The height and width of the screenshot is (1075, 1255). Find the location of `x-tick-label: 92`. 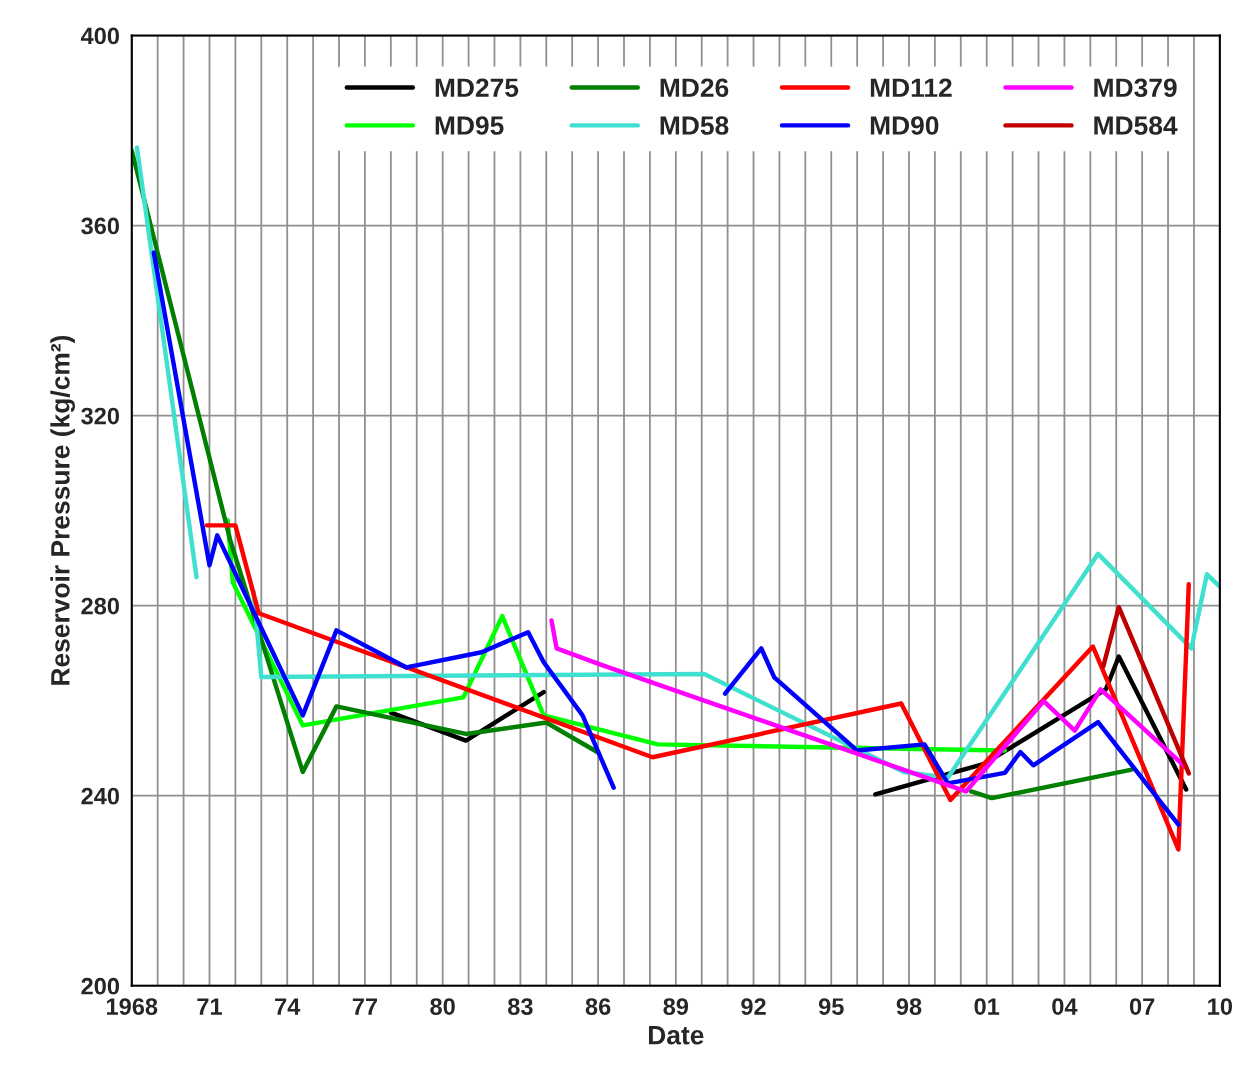

x-tick-label: 92 is located at coordinates (753, 1006).